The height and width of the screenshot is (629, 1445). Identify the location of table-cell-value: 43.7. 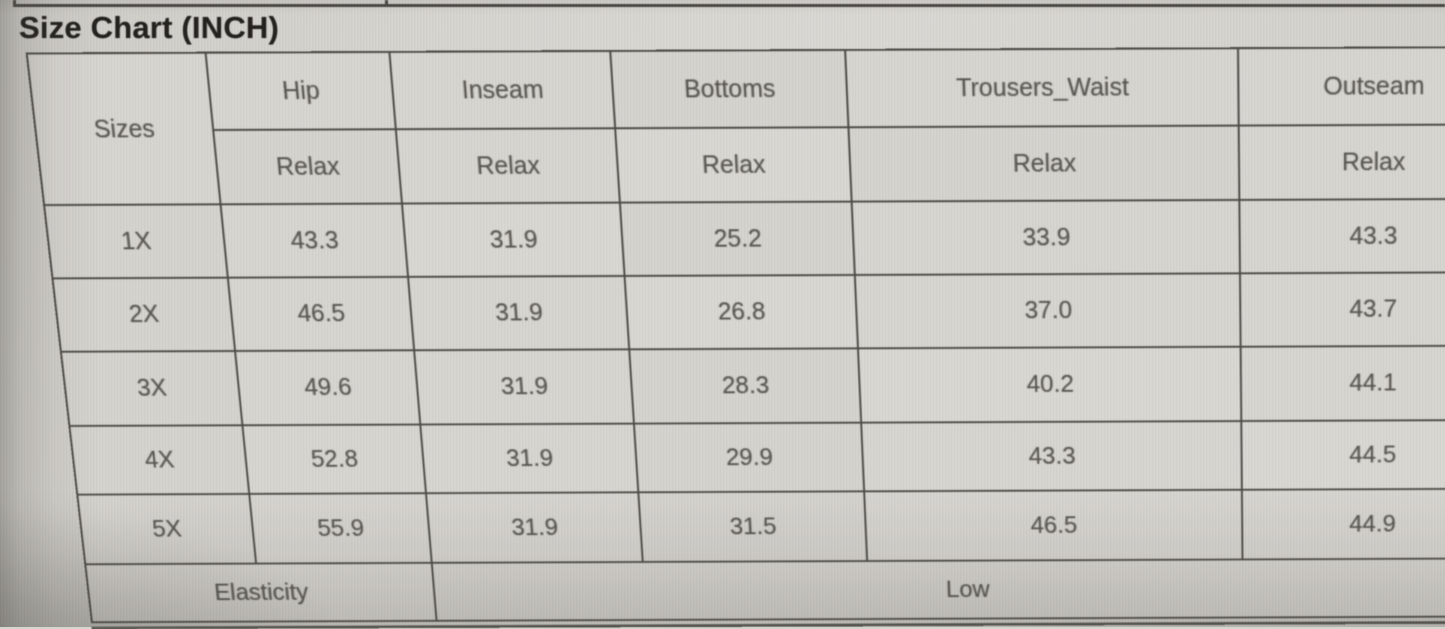
(1342, 309).